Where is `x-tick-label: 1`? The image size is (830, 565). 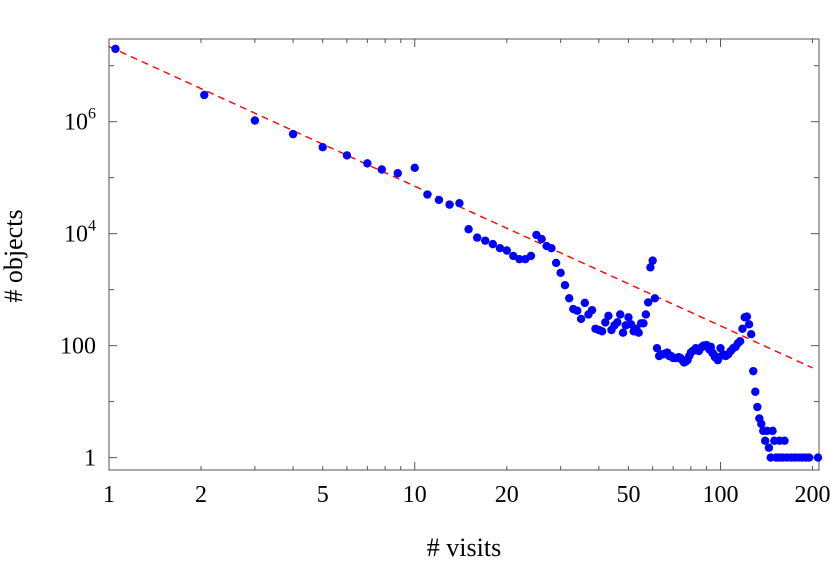 x-tick-label: 1 is located at coordinates (109, 495).